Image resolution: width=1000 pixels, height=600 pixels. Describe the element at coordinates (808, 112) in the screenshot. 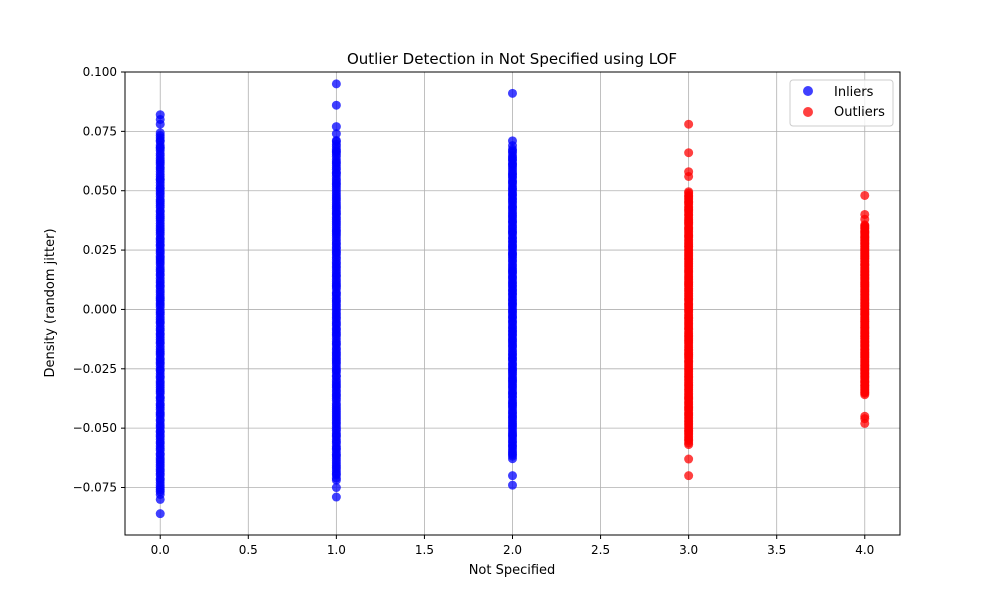

I see `legend-marker-outliers` at that location.